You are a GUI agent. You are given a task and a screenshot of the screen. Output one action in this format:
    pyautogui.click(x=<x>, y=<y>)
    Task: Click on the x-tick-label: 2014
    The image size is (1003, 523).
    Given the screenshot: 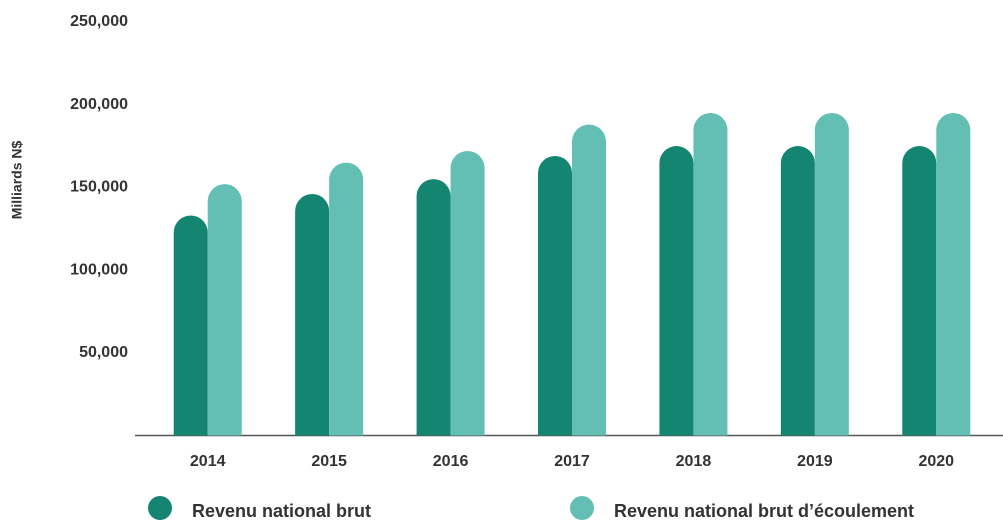 What is the action you would take?
    pyautogui.click(x=208, y=461)
    